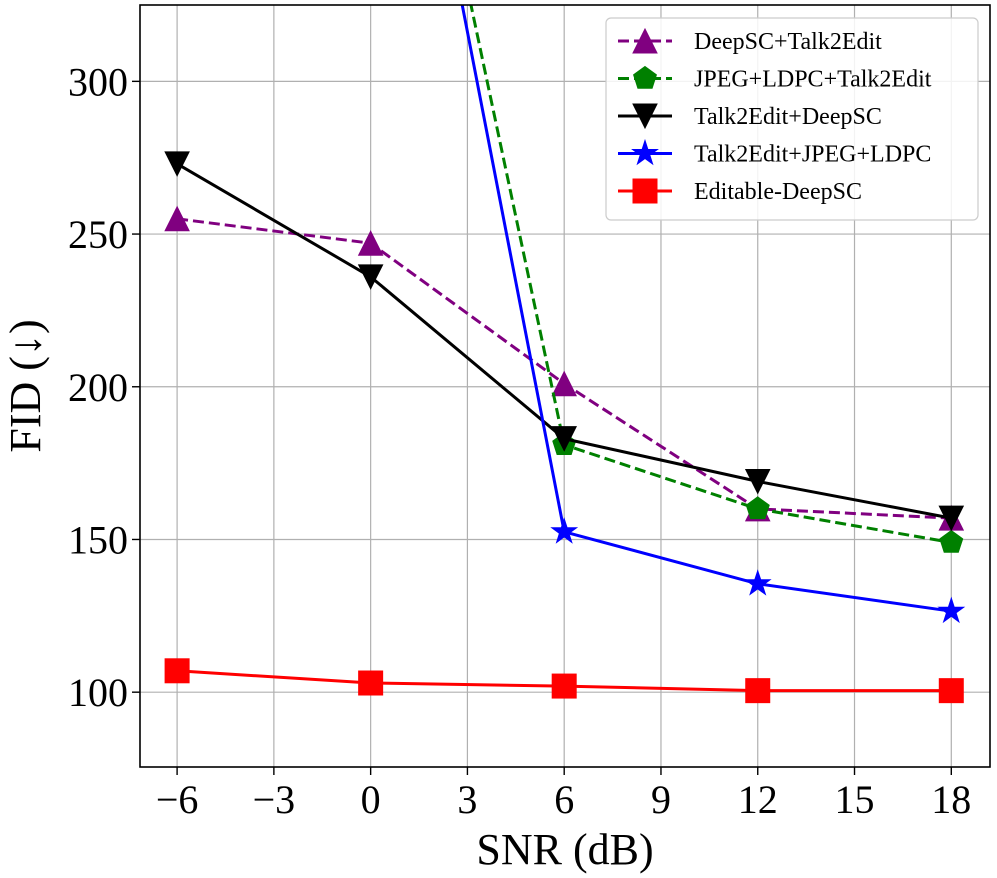 The image size is (997, 878). What do you see at coordinates (98, 539) in the screenshot?
I see `y-tick-label: 150` at bounding box center [98, 539].